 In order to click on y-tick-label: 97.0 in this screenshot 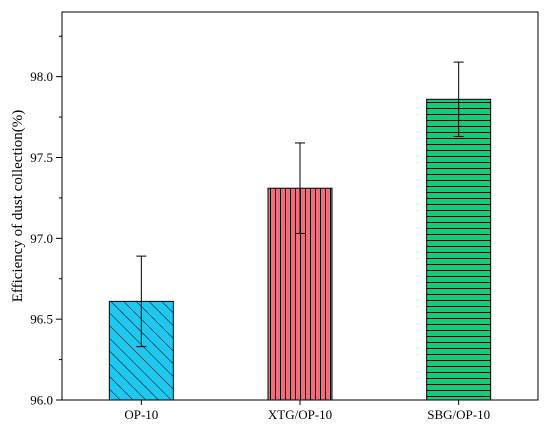, I will do `click(41, 238)`.